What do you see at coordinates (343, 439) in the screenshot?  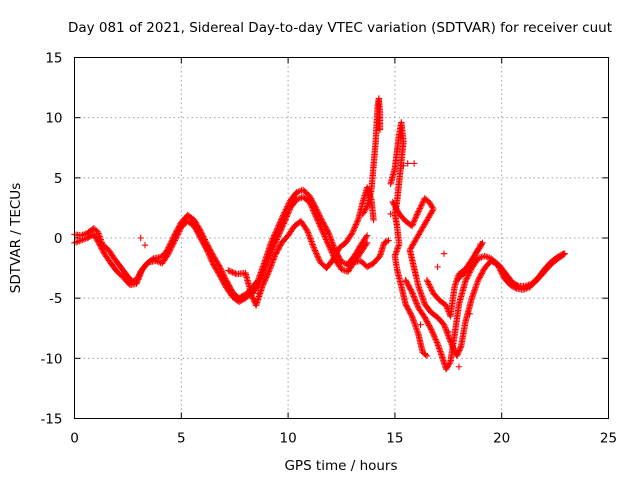 I see `x-tick-labels: 0 5 10 15 20 25` at bounding box center [343, 439].